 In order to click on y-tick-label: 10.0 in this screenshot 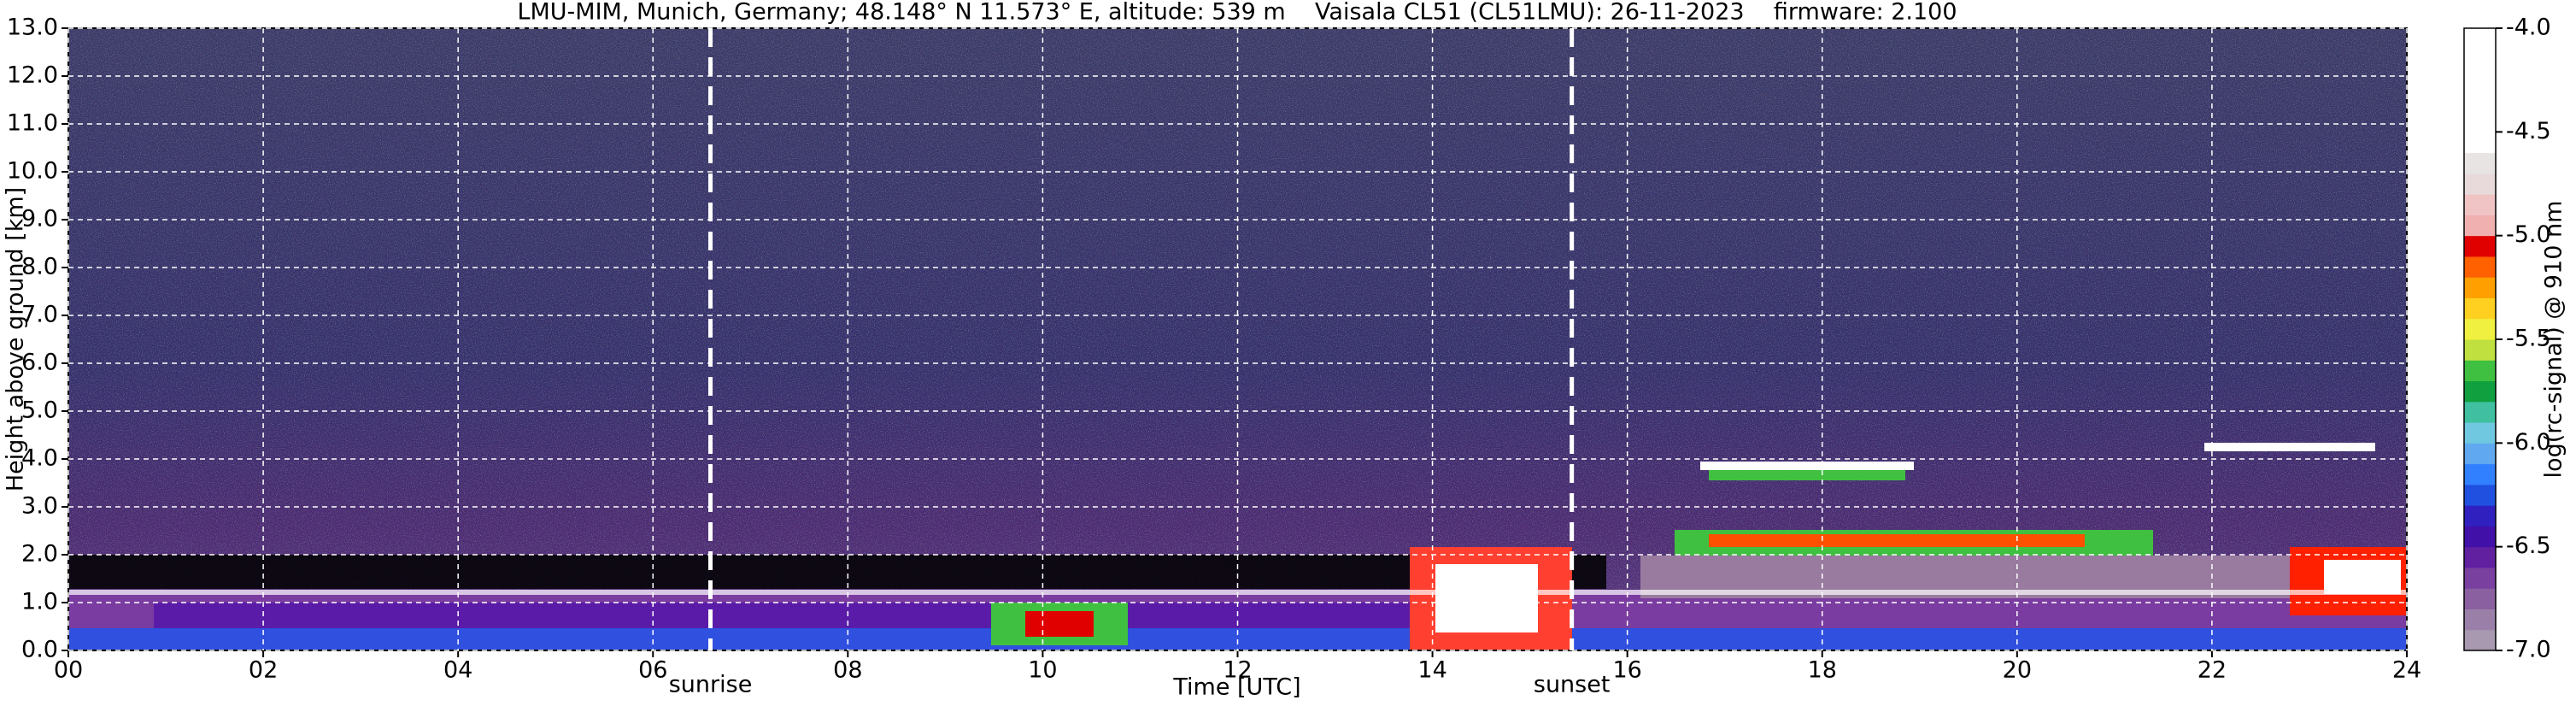, I will do `click(32, 171)`.